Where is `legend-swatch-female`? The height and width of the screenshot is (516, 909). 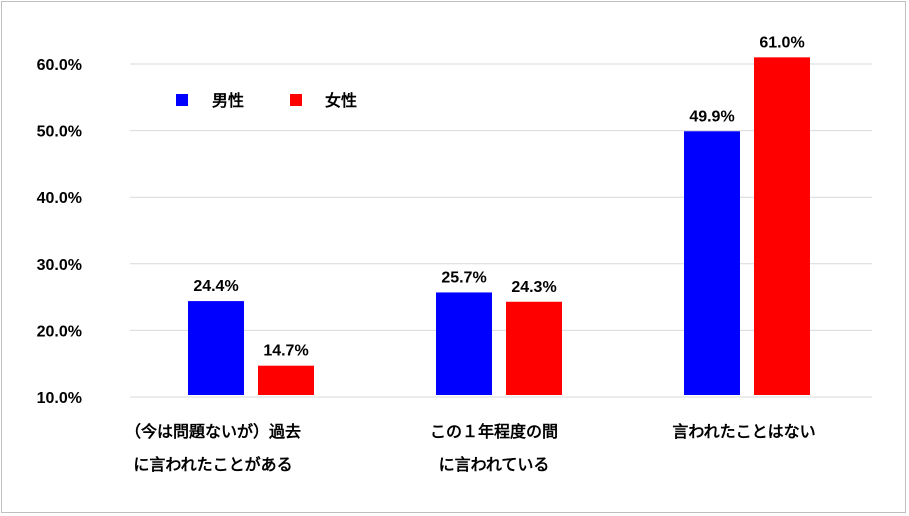
legend-swatch-female is located at coordinates (296, 100).